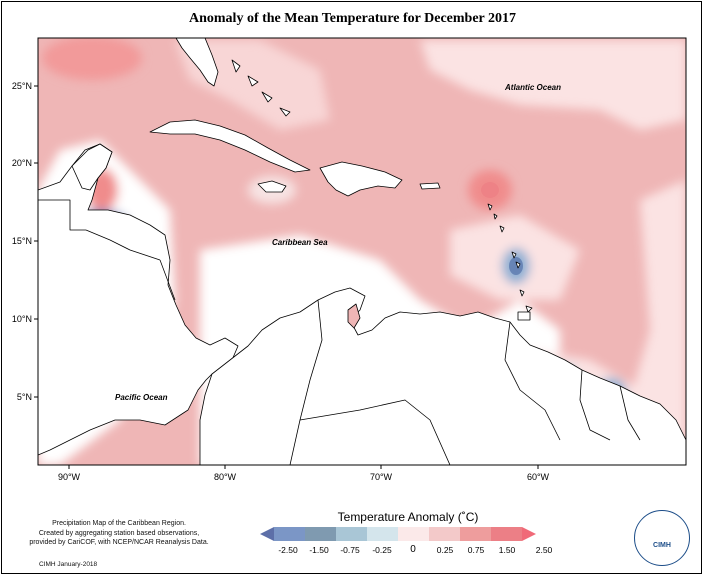 The image size is (705, 577). What do you see at coordinates (350, 550) in the screenshot?
I see `legend-tick-label: -0.75` at bounding box center [350, 550].